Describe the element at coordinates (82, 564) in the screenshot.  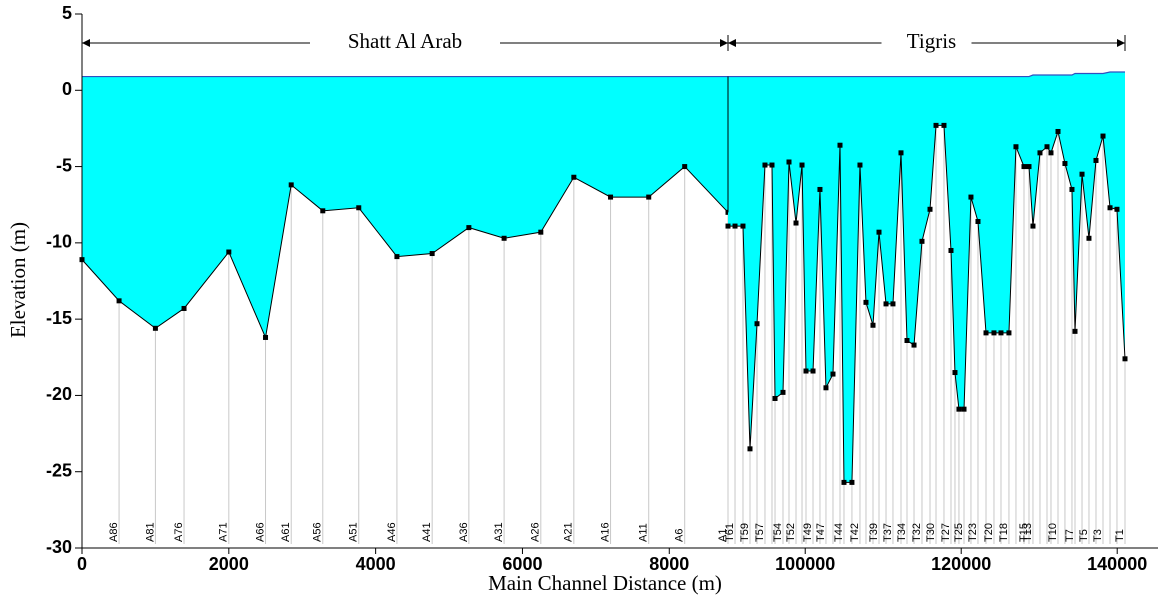
I see `x-tick-label: 0` at that location.